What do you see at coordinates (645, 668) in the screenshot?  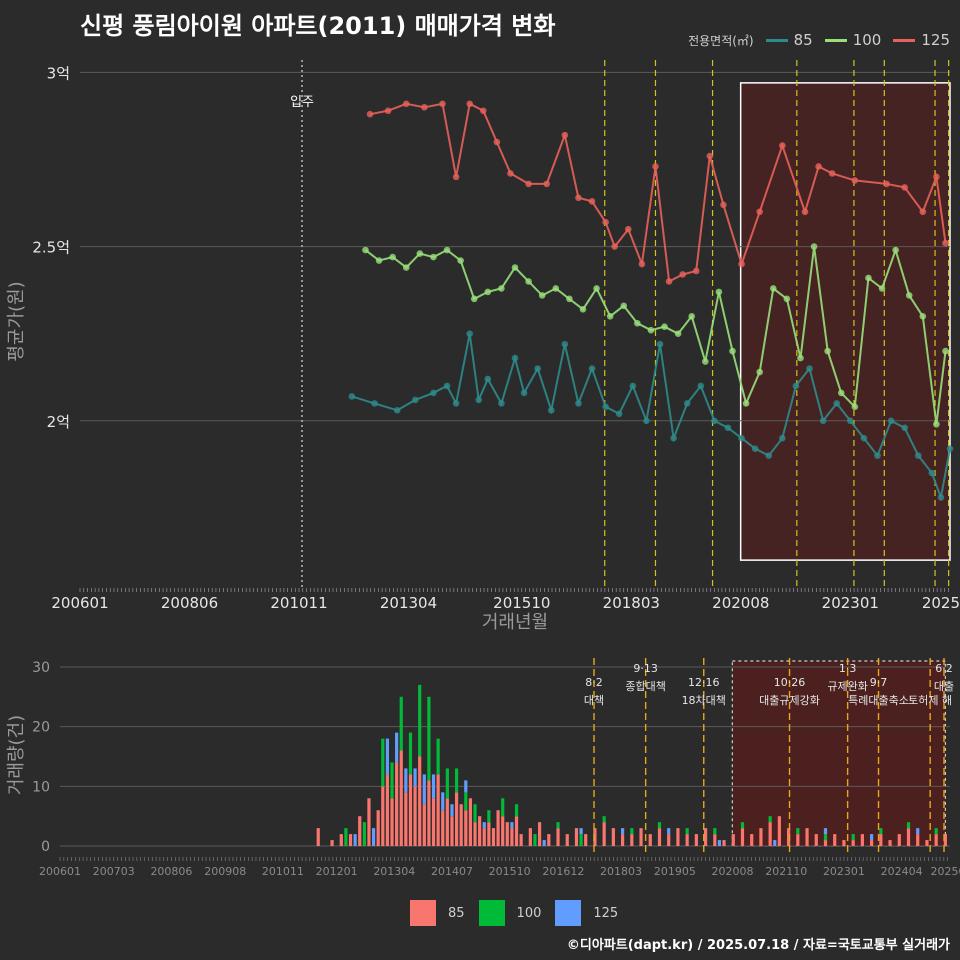 I see `volume-policy-date: 9·13` at bounding box center [645, 668].